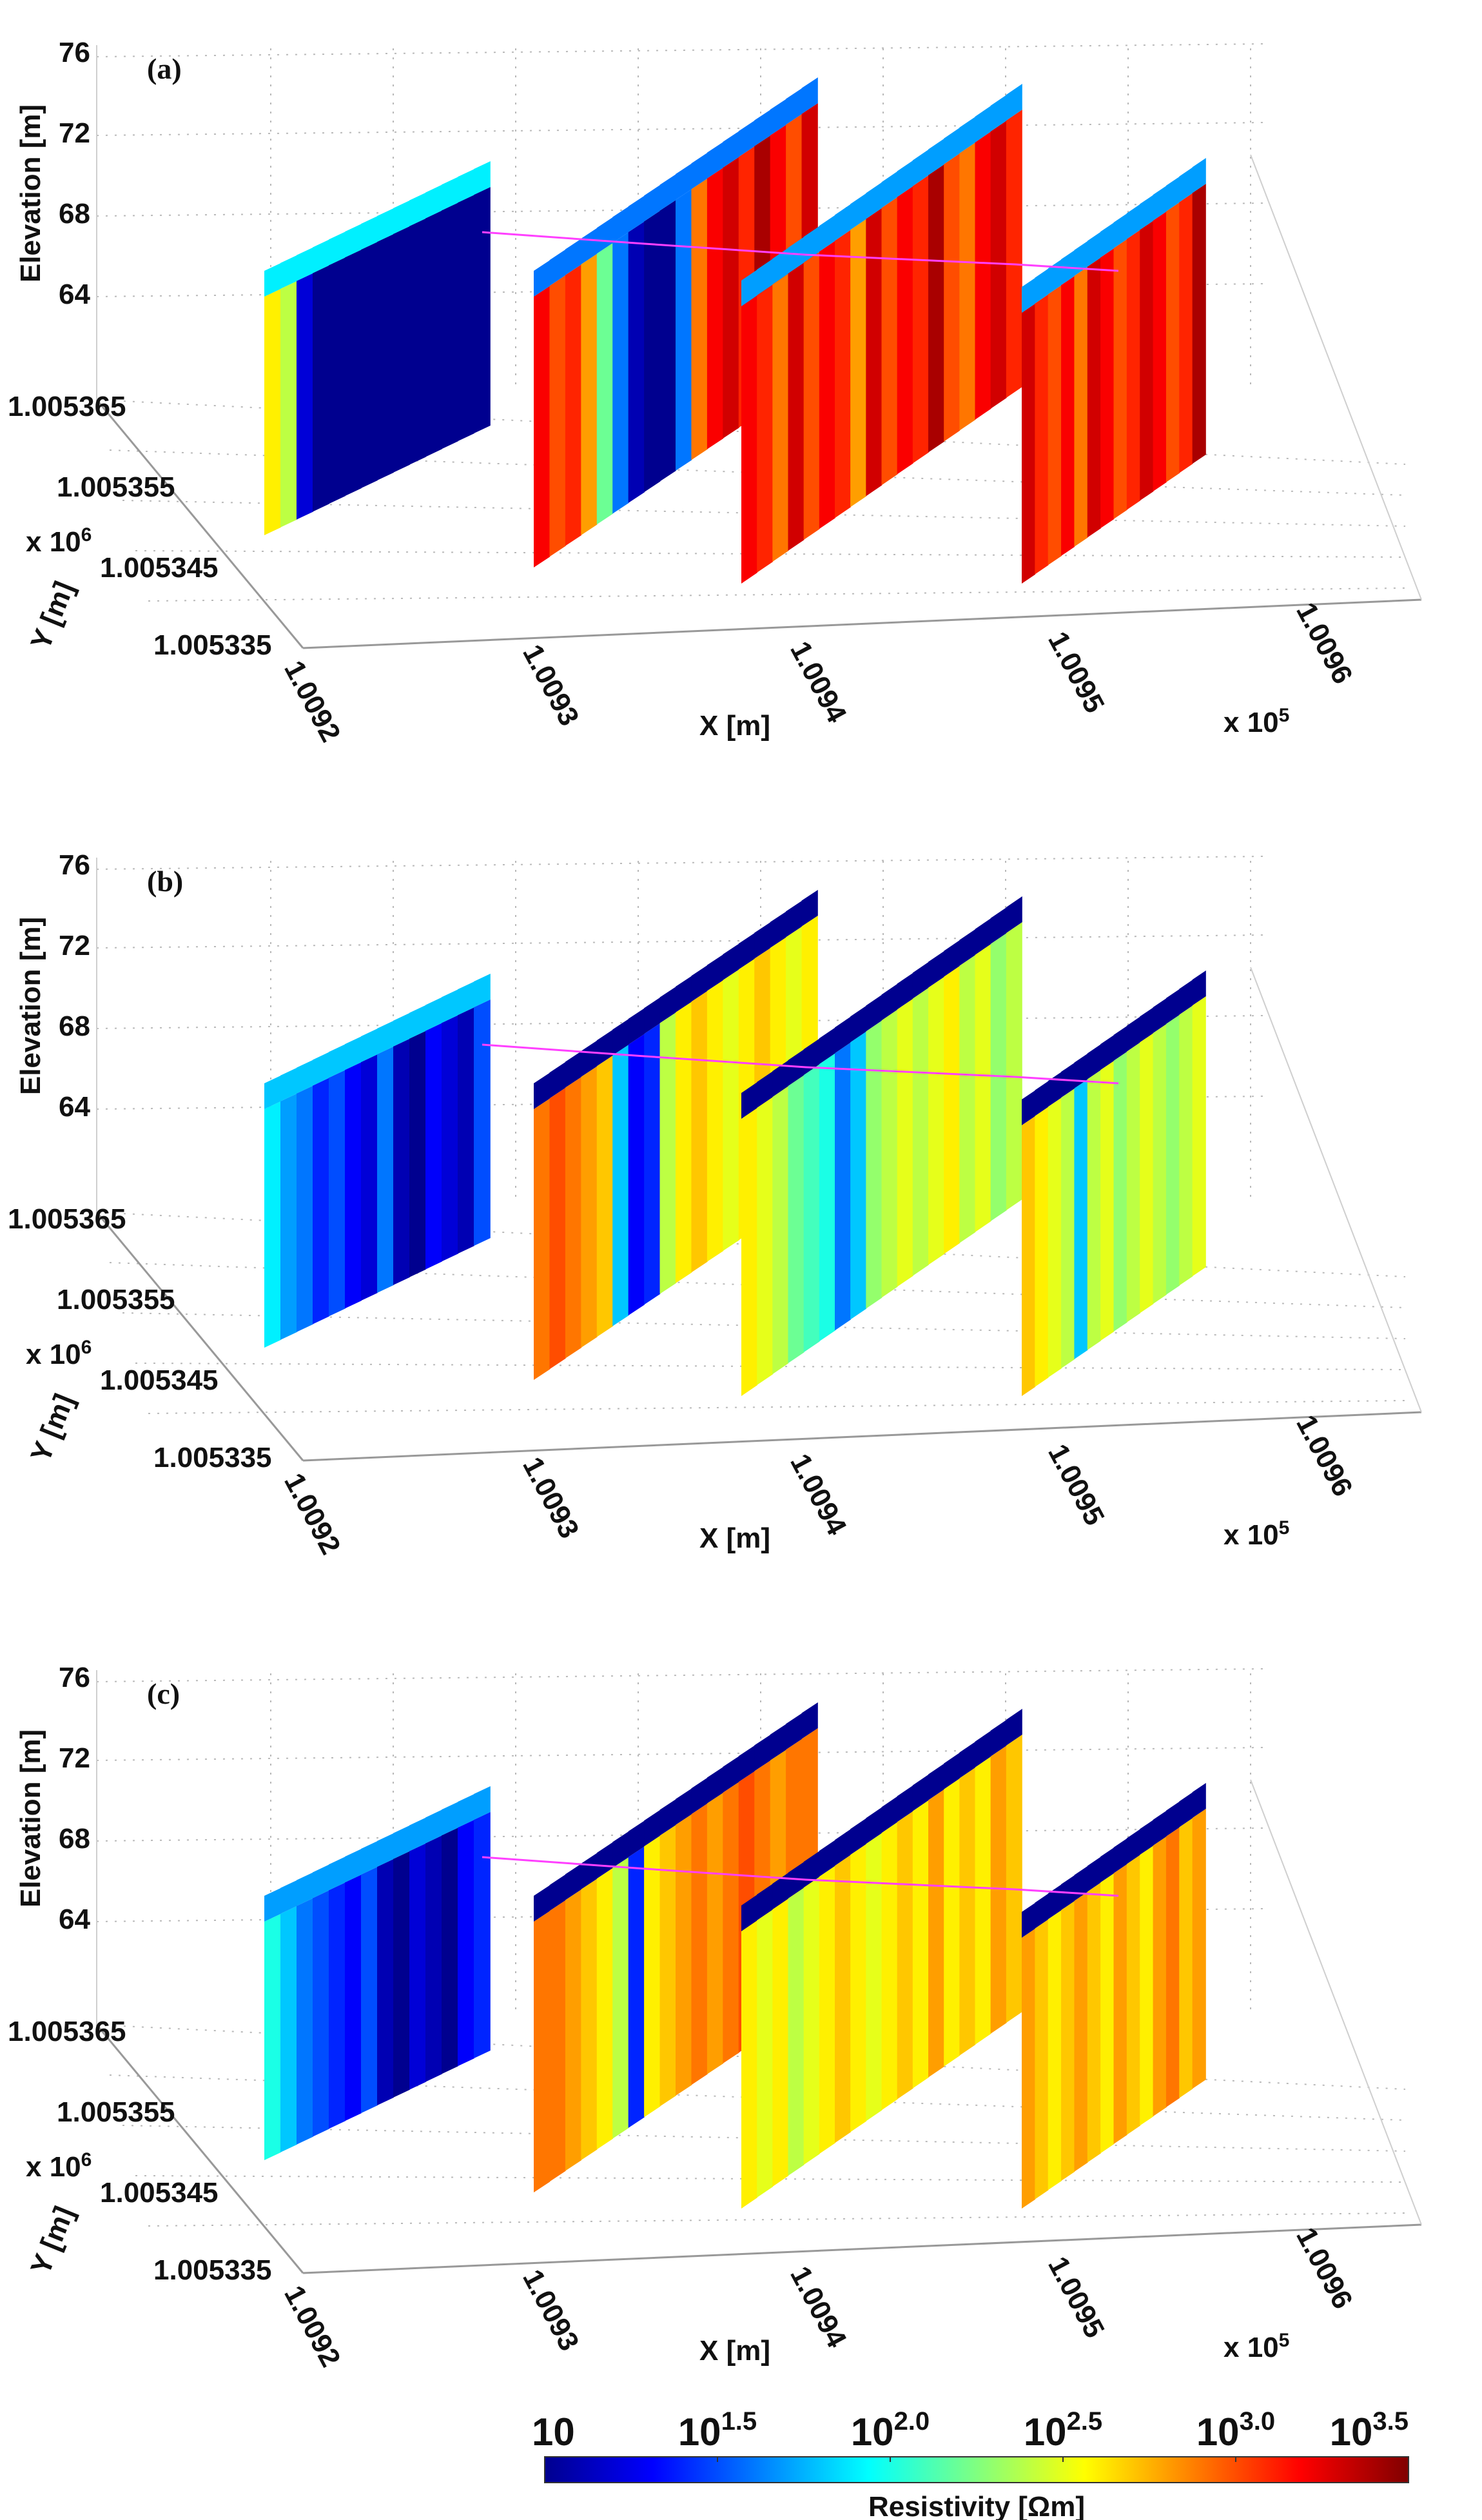 The width and height of the screenshot is (1482, 2520). Describe the element at coordinates (30, 1818) in the screenshot. I see `z-axis-label: Elevation [m]` at that location.